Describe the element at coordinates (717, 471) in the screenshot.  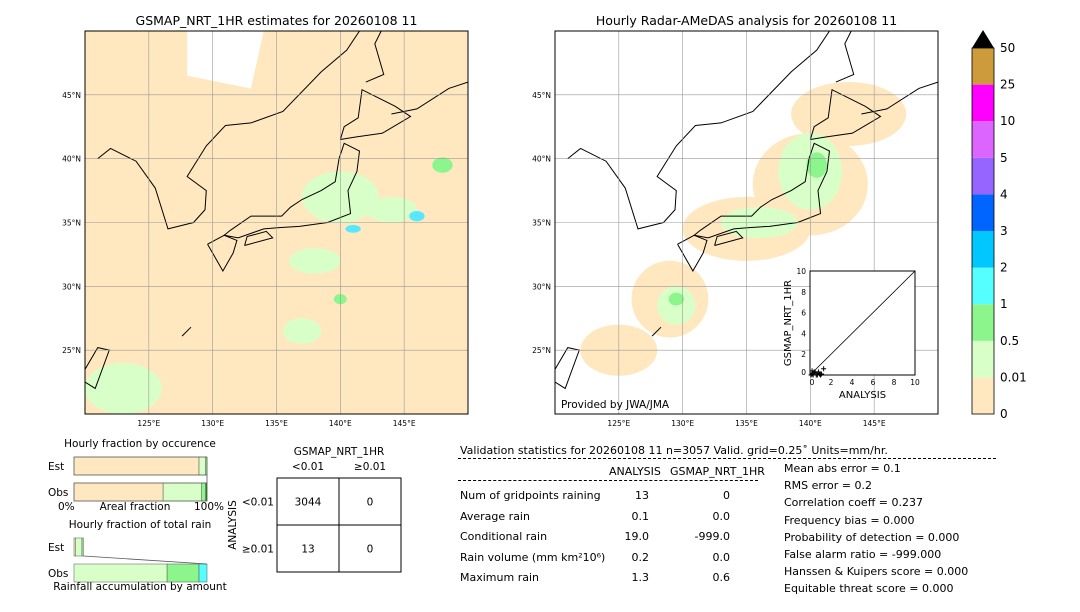
I see `stats-col-gsmap: GSMAP_NRT_1HR` at that location.